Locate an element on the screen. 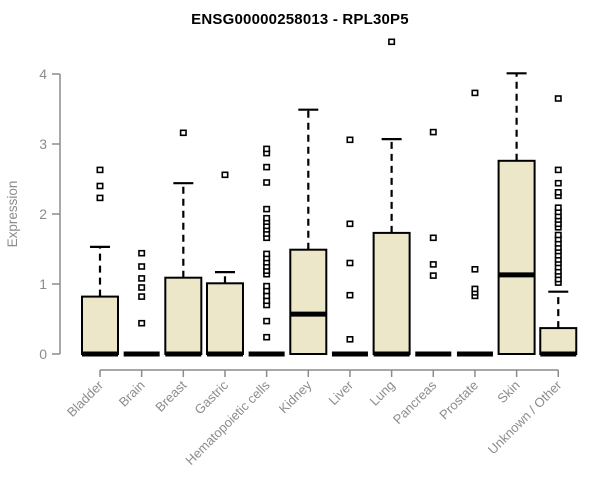 The height and width of the screenshot is (500, 600). x-tick-label: Kidney is located at coordinates (295, 396).